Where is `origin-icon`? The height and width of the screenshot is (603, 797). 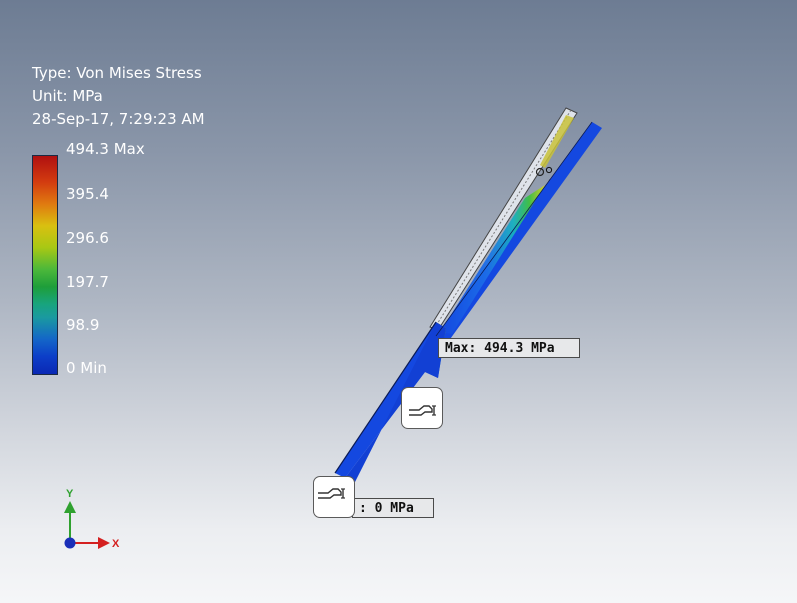
origin-icon is located at coordinates (70, 543).